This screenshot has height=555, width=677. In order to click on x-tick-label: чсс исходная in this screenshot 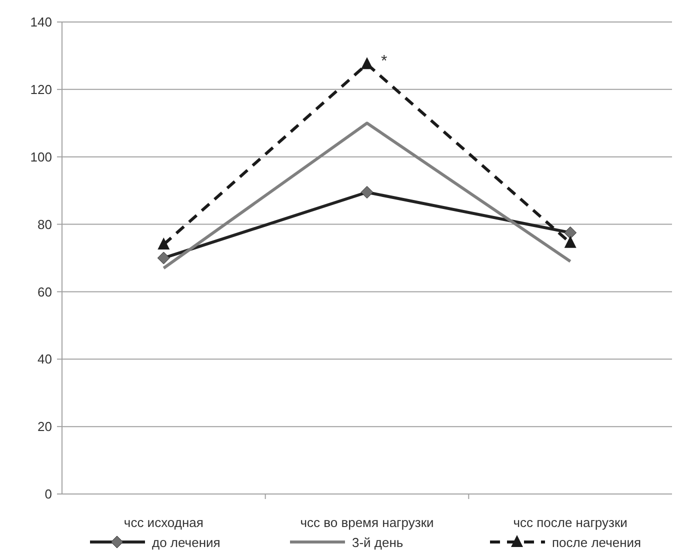, I will do `click(164, 522)`.